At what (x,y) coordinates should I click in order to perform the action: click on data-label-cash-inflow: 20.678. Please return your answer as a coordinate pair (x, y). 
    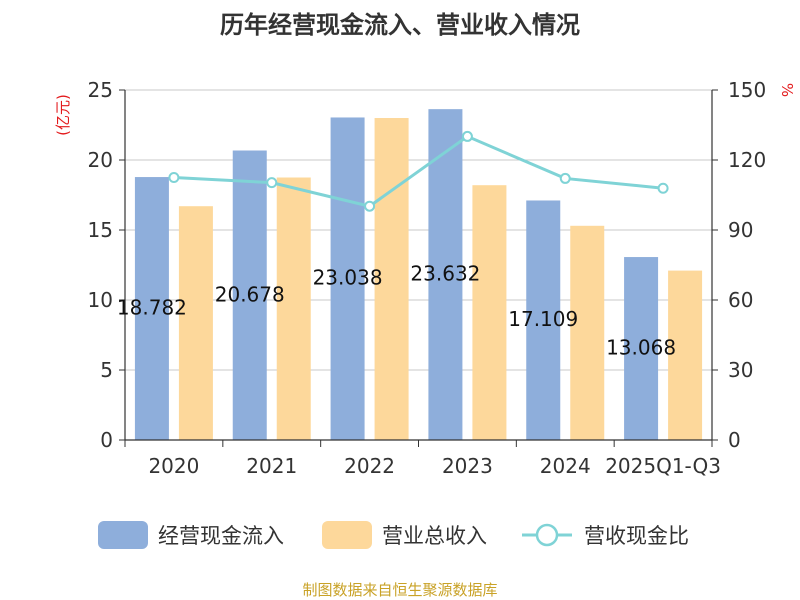
    Looking at the image, I should click on (250, 294).